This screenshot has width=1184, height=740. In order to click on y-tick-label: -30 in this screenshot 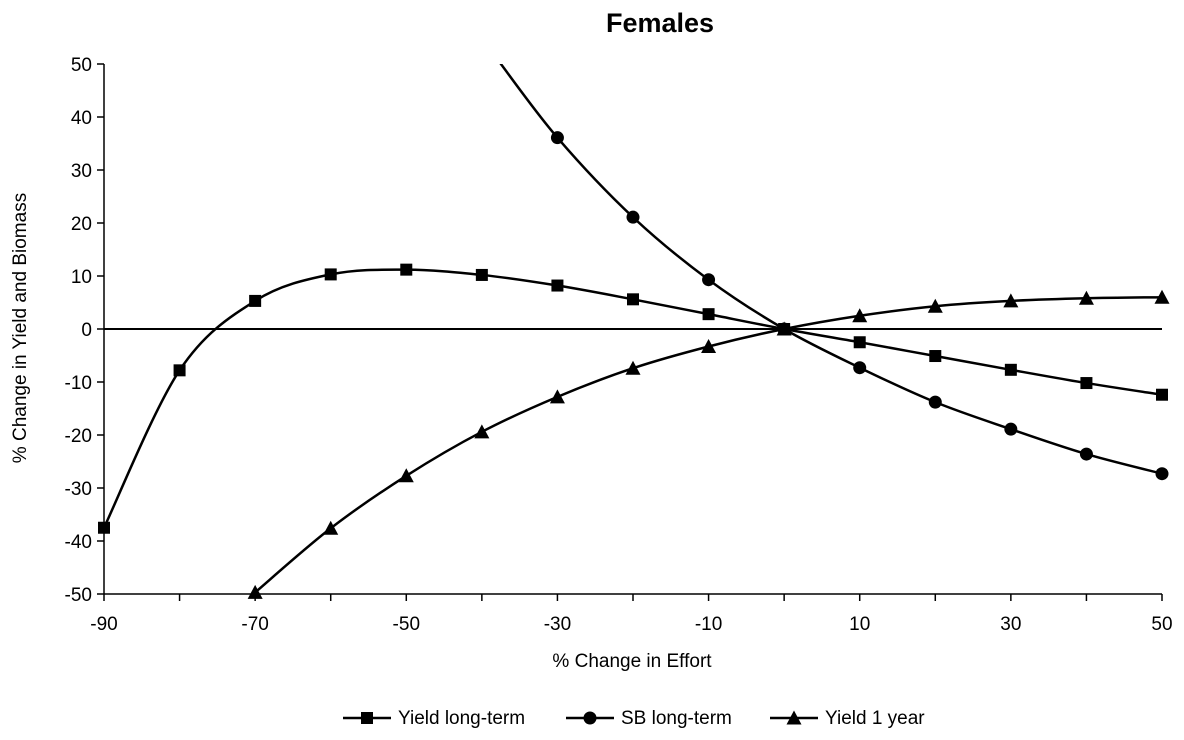, I will do `click(78, 489)`.